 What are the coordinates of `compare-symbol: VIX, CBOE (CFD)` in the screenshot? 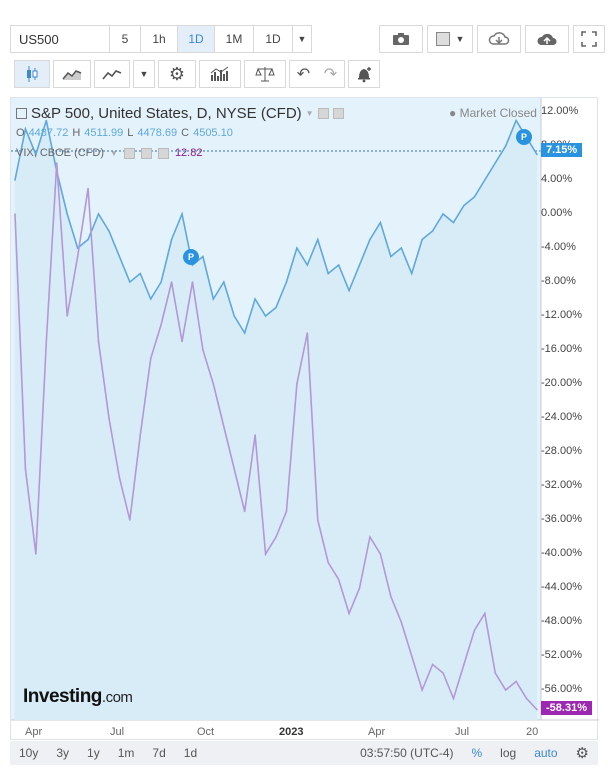 It's located at (60, 153).